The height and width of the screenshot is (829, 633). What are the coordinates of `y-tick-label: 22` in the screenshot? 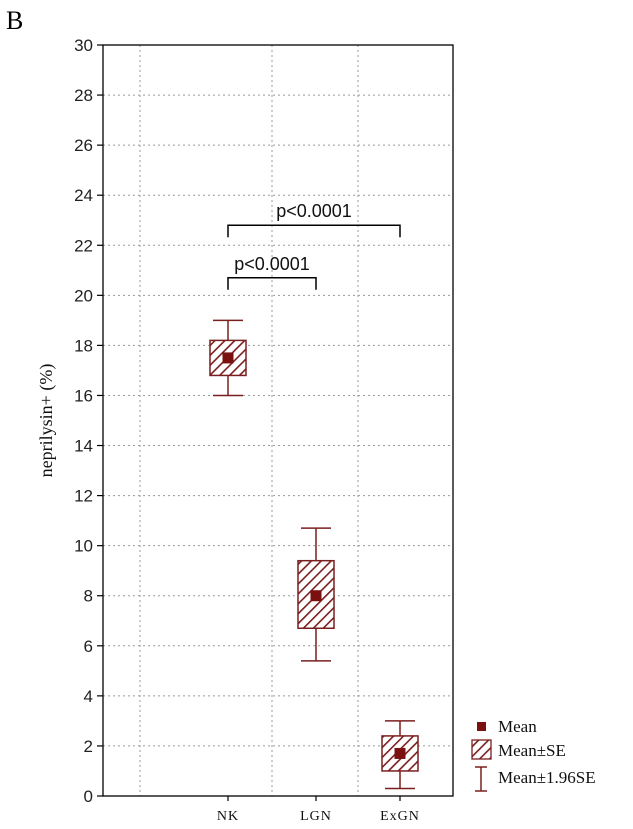 It's located at (83, 245).